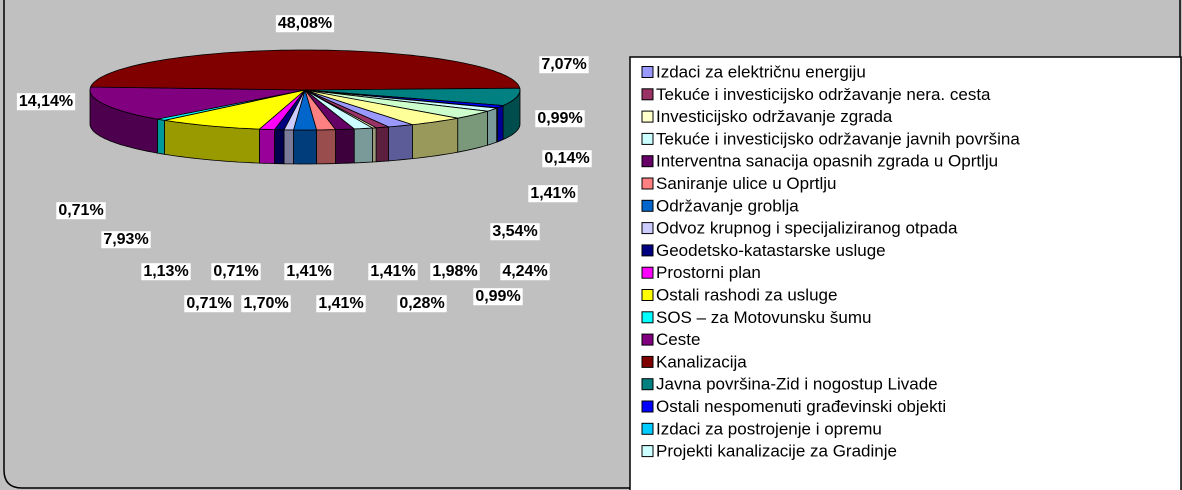 This screenshot has height=490, width=1182. I want to click on data-label-text: 3,54%, so click(514, 231).